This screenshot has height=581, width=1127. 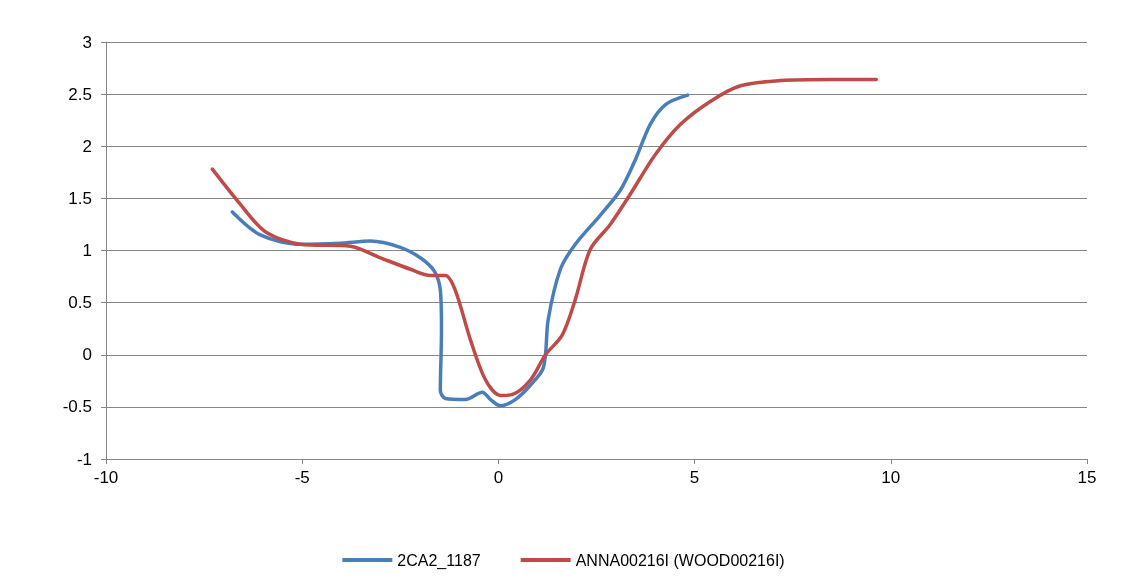 I want to click on y-tick-label: 2, so click(x=87, y=146).